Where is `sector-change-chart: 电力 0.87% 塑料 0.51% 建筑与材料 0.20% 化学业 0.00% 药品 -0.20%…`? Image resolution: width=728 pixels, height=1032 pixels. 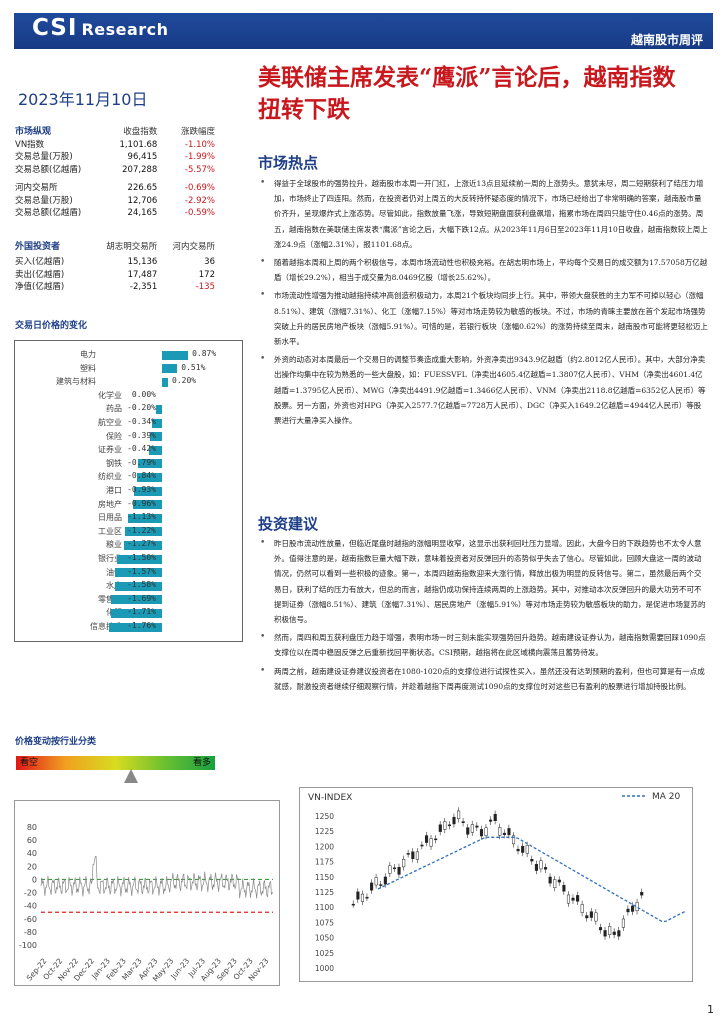 sector-change-chart: 电力 0.87% 塑料 0.51% 建筑与材料 0.20% 化学业 0.00% 药品 -0.20%… is located at coordinates (128, 491).